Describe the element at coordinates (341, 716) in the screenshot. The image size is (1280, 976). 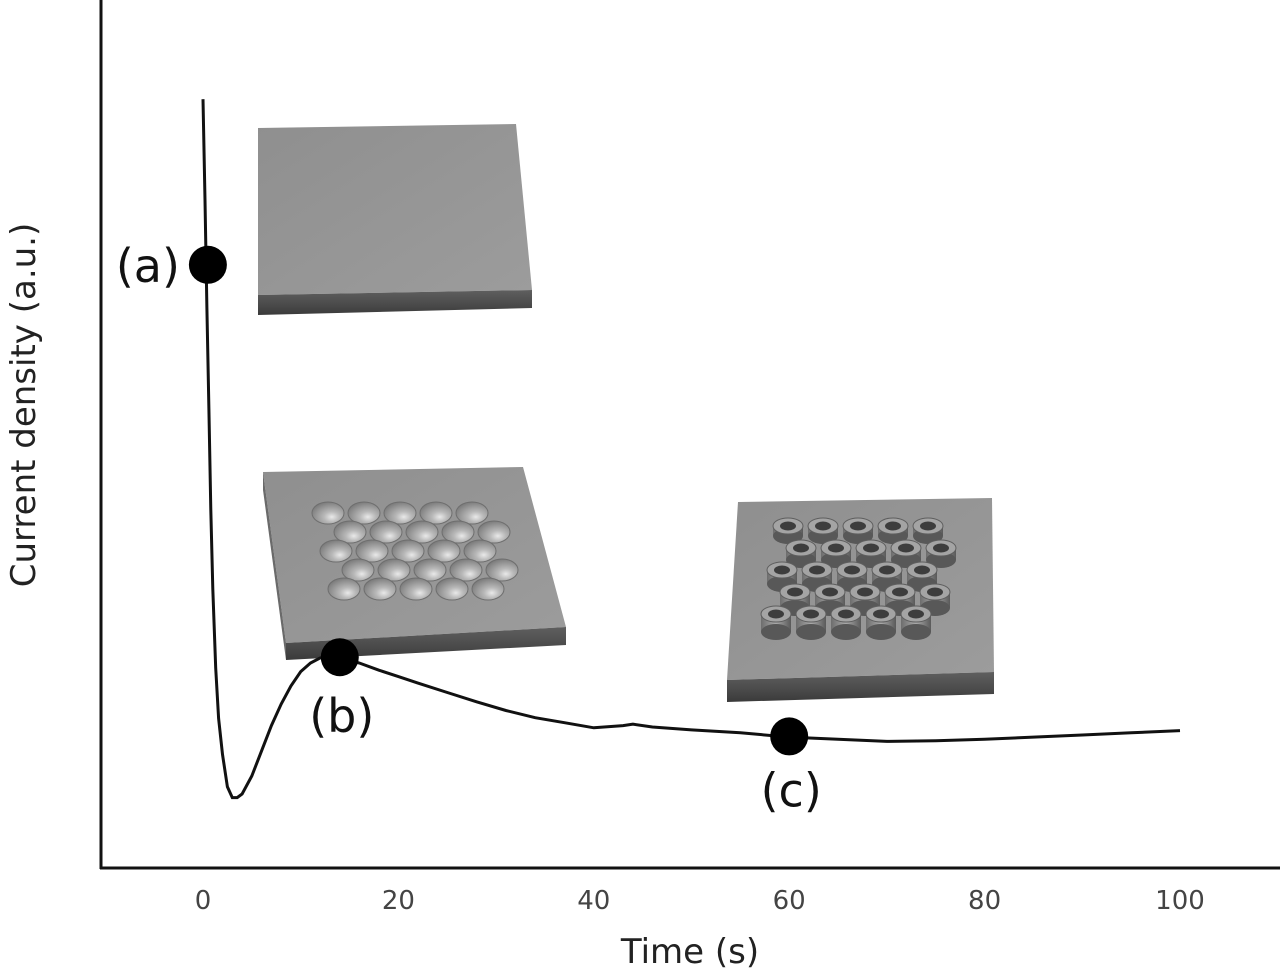
I see `marker-label: (b)` at that location.